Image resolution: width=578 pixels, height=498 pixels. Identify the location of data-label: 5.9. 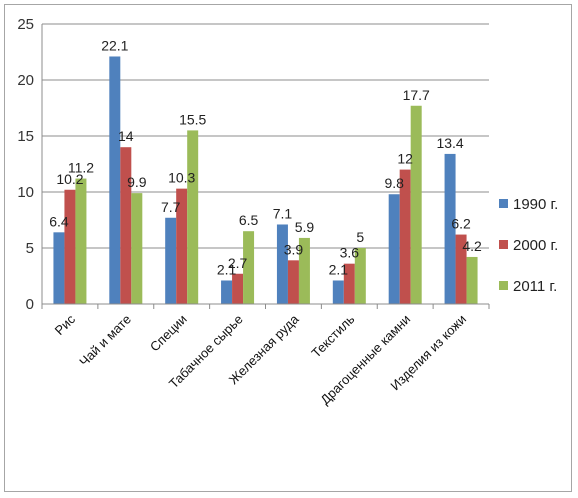
(305, 227).